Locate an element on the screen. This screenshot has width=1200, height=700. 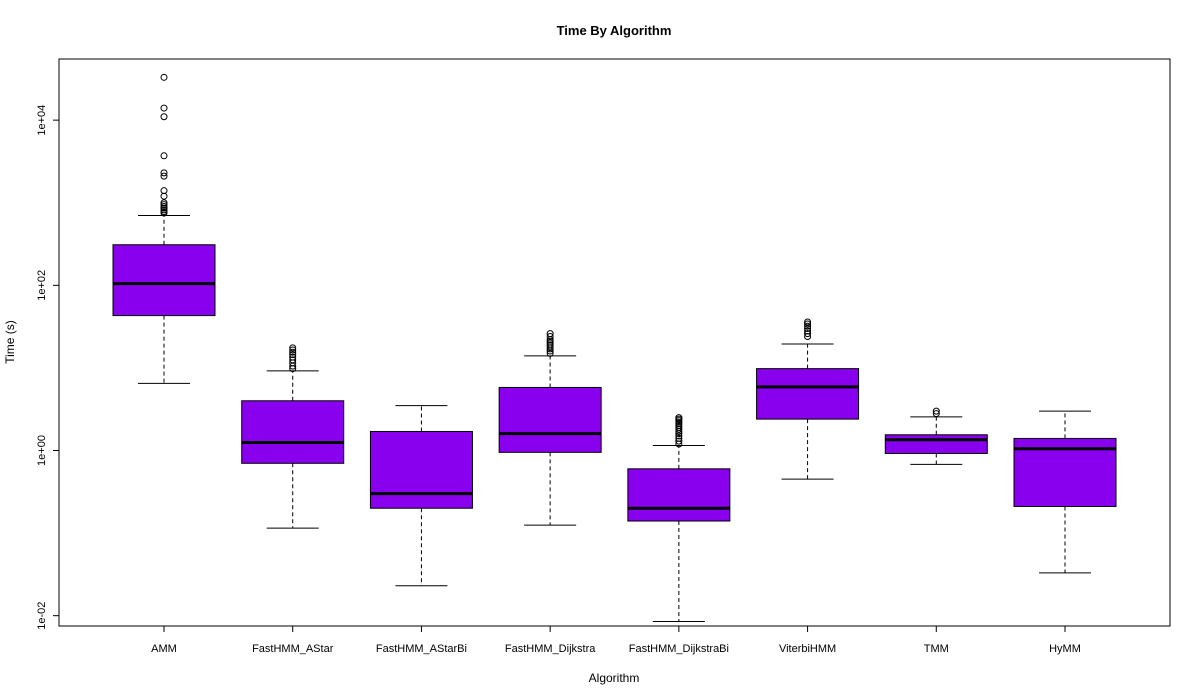
x-tick-label: FastHMM_AStar is located at coordinates (293, 649).